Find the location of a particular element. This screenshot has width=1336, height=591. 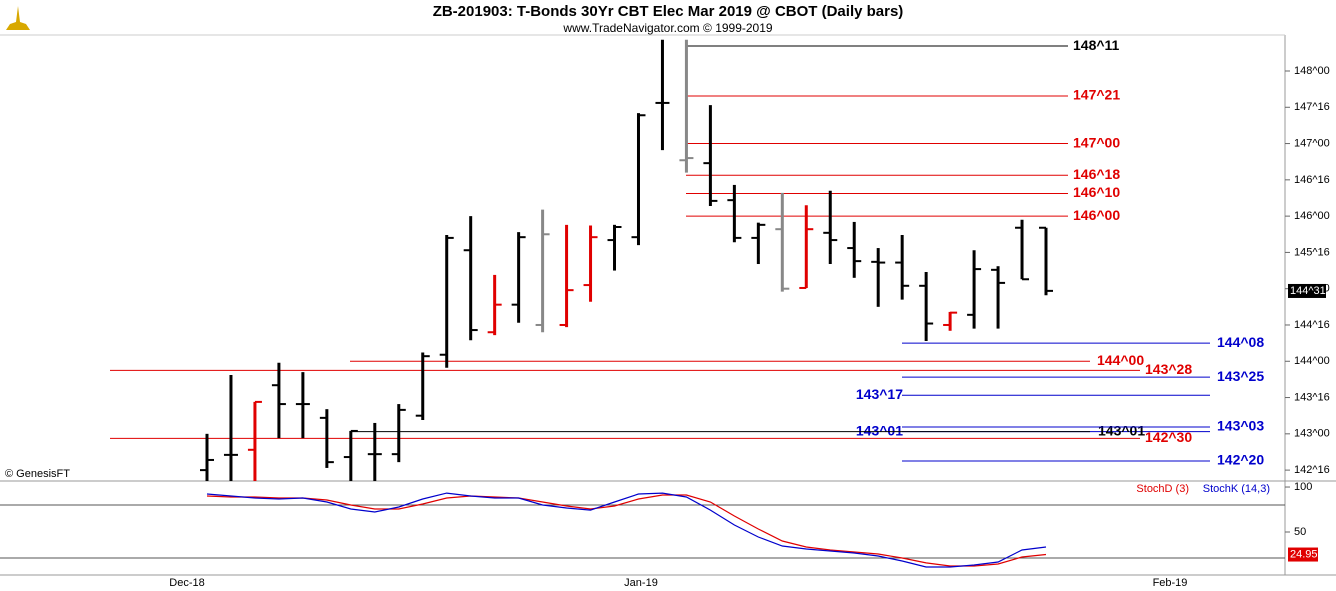

level-label: 143^17 is located at coordinates (879, 394).